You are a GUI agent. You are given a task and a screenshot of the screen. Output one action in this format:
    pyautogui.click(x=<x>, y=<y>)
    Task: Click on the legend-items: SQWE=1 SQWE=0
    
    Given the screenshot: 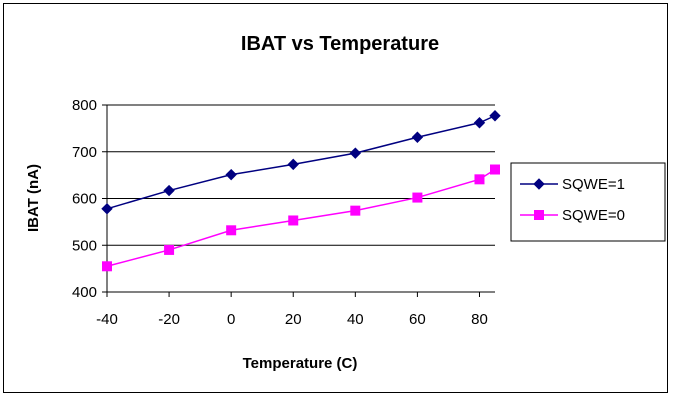 What is the action you would take?
    pyautogui.click(x=572, y=200)
    